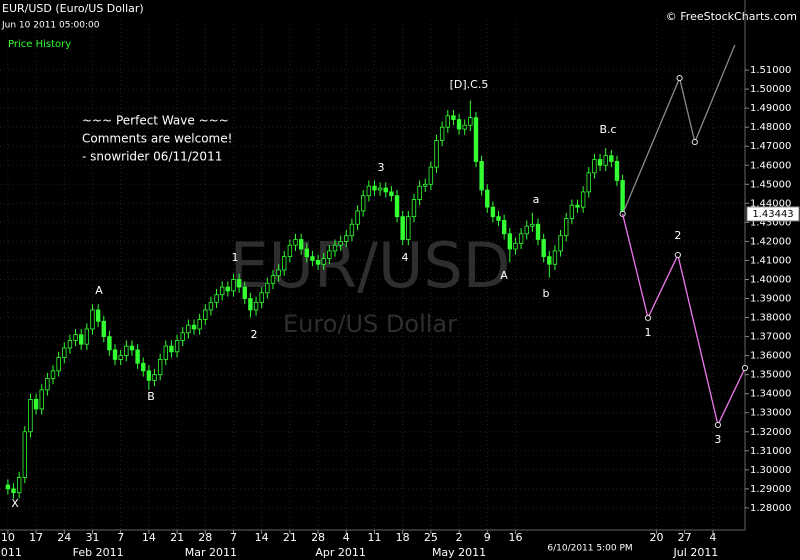 This screenshot has height=560, width=800. What do you see at coordinates (235, 257) in the screenshot?
I see `wave-label: 1` at bounding box center [235, 257].